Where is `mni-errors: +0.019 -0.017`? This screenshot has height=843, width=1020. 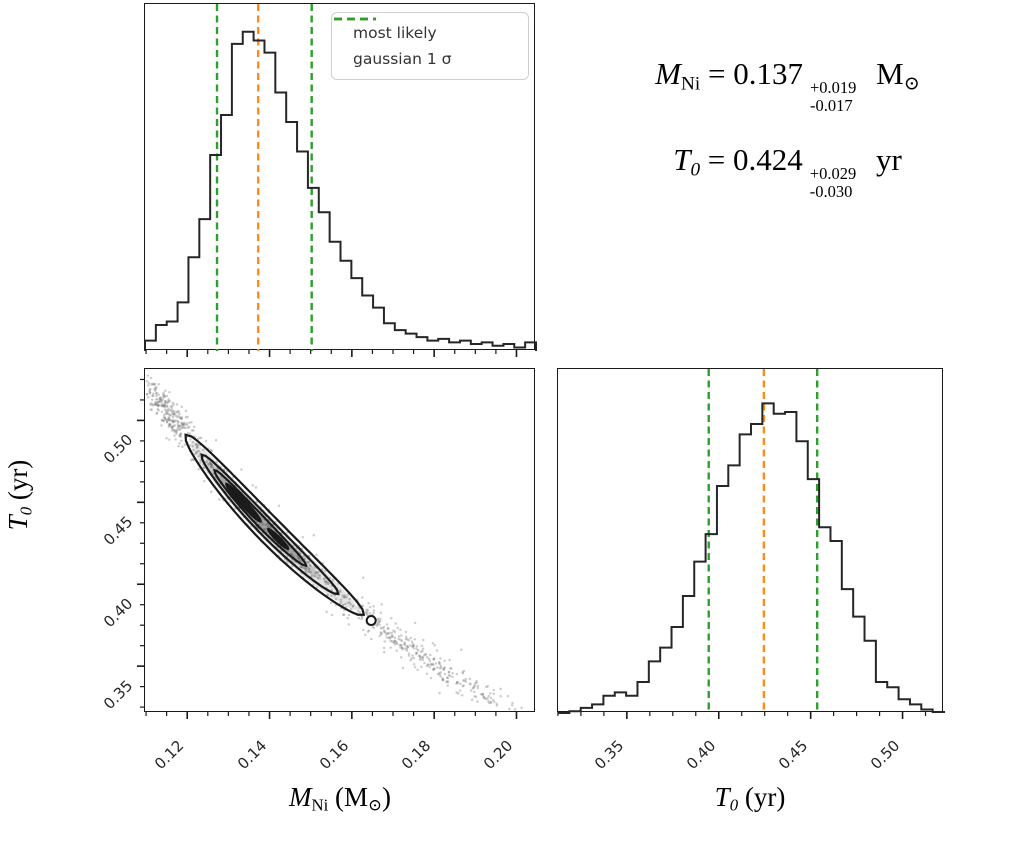 mni-errors: +0.019 -0.017 is located at coordinates (833, 97).